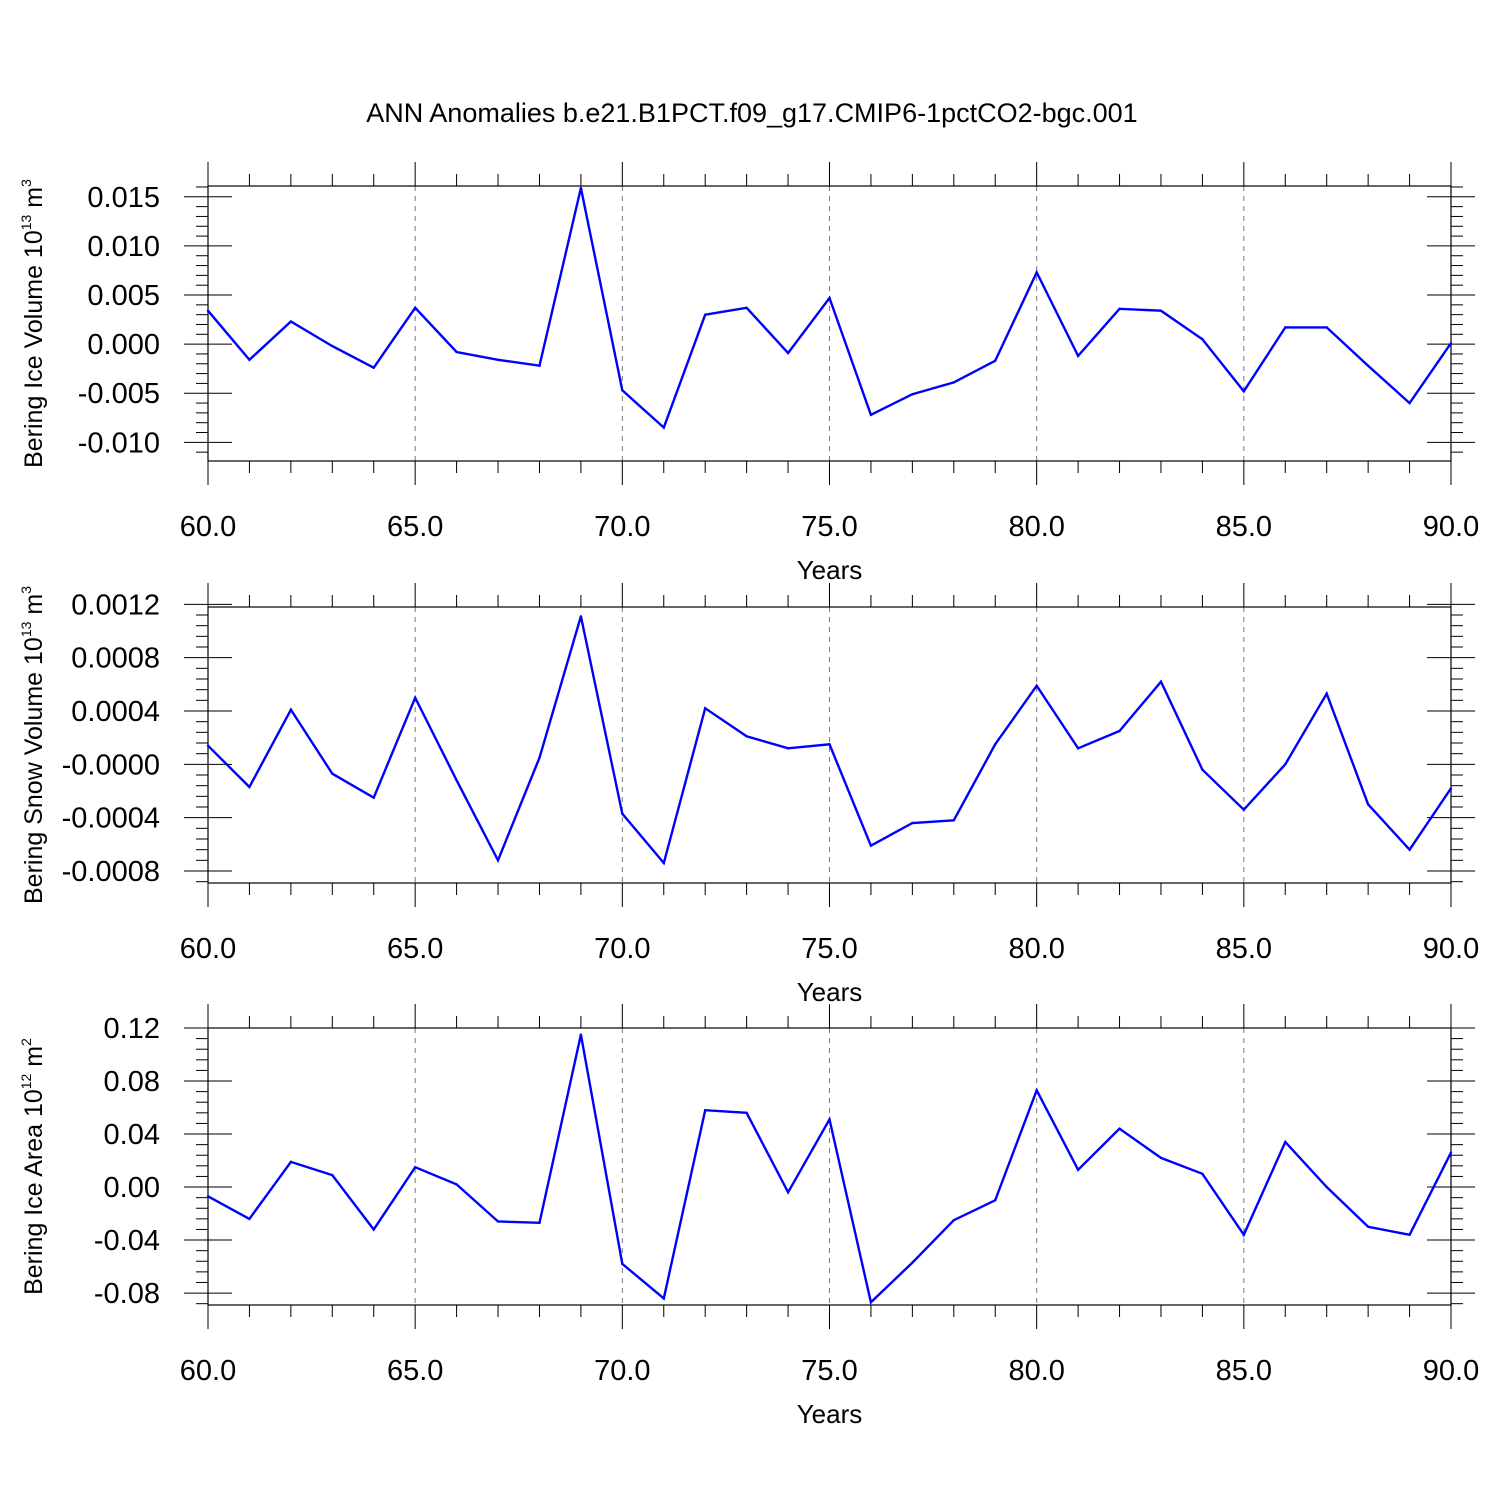  I want to click on y-axis-label-unit-exponent: 2, so click(26, 1042).